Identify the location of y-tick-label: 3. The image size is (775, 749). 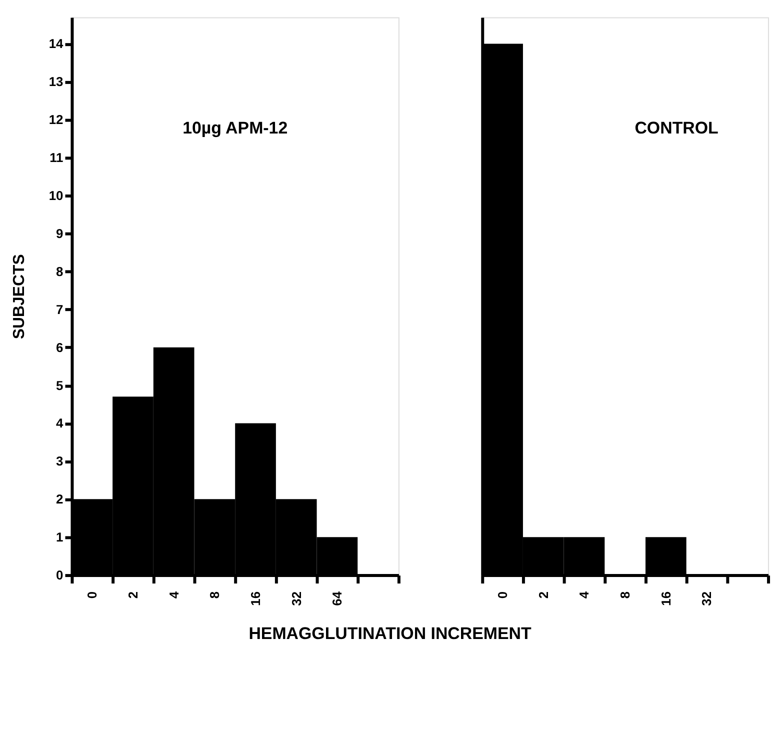
(60, 461).